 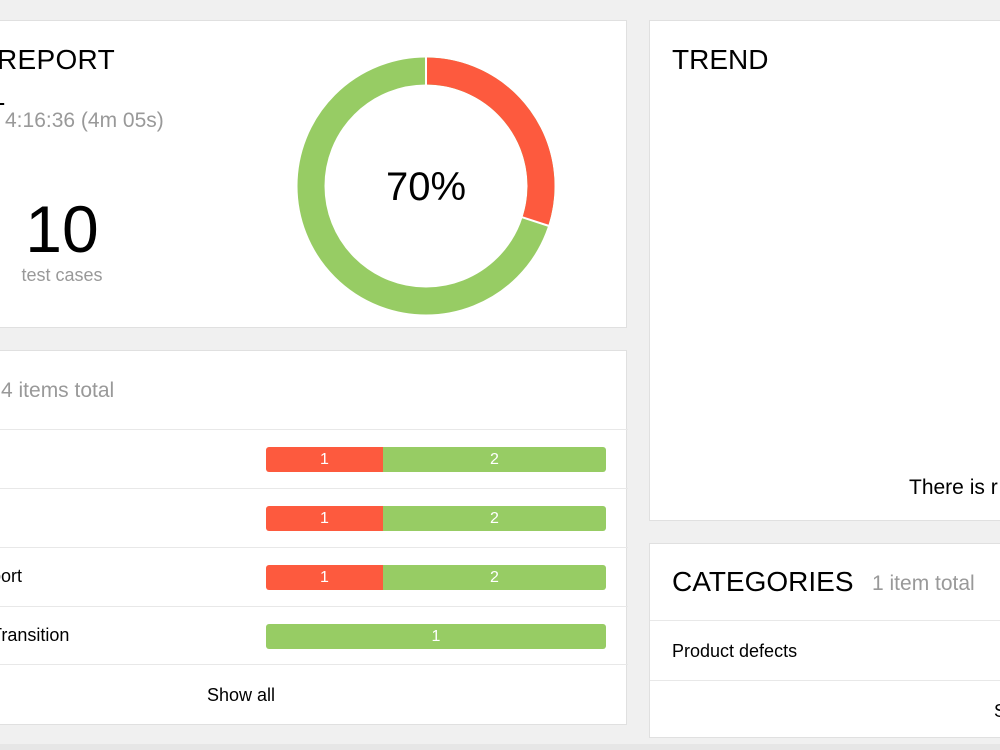 I want to click on donut-separator-bottom, so click(x=535, y=221).